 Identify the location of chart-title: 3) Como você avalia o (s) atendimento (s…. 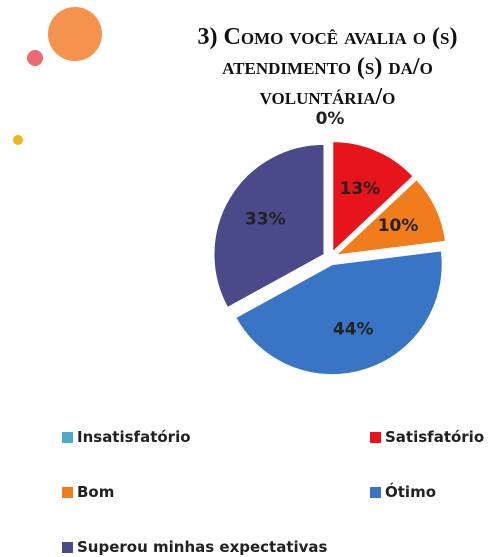
(327, 67).